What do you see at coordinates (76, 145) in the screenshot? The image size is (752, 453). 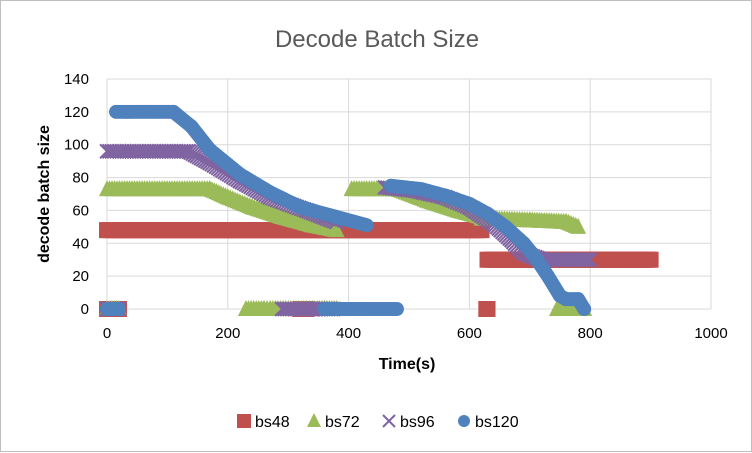 I see `y-tick-label: 100` at bounding box center [76, 145].